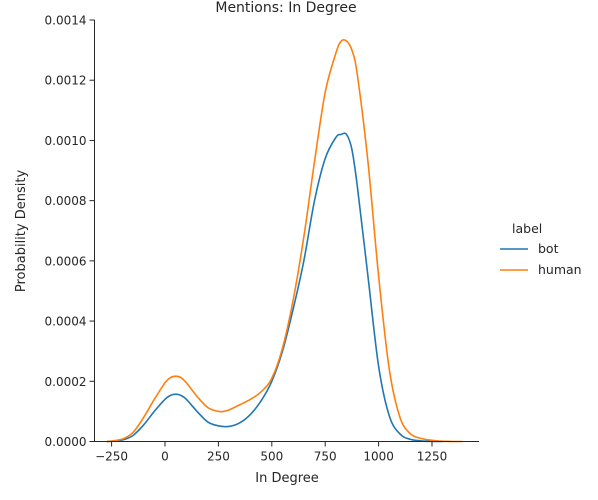 The width and height of the screenshot is (598, 500). What do you see at coordinates (66, 322) in the screenshot?
I see `y-tick-label: 0.0004` at bounding box center [66, 322].